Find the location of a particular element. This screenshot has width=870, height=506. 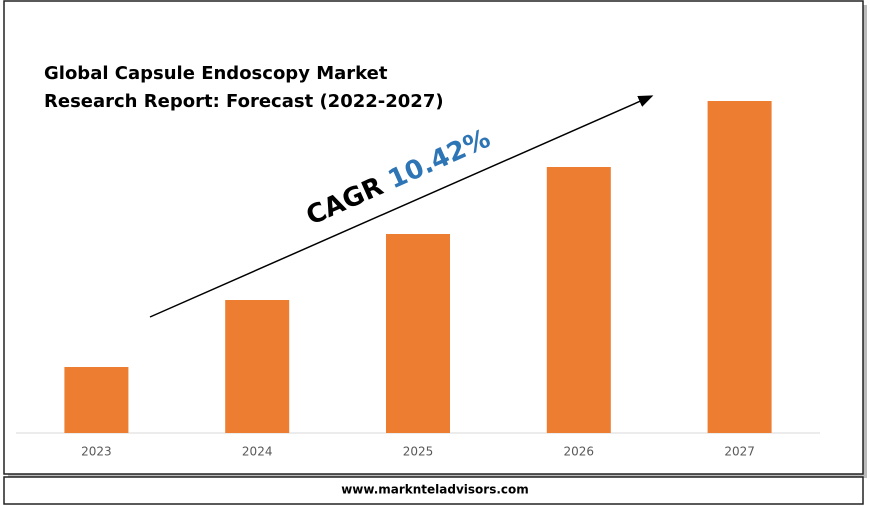

footer-frame is located at coordinates (433, 490).